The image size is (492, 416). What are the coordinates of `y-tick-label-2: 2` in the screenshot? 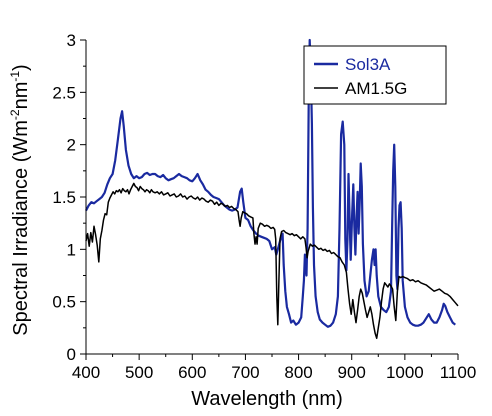 It's located at (71, 145).